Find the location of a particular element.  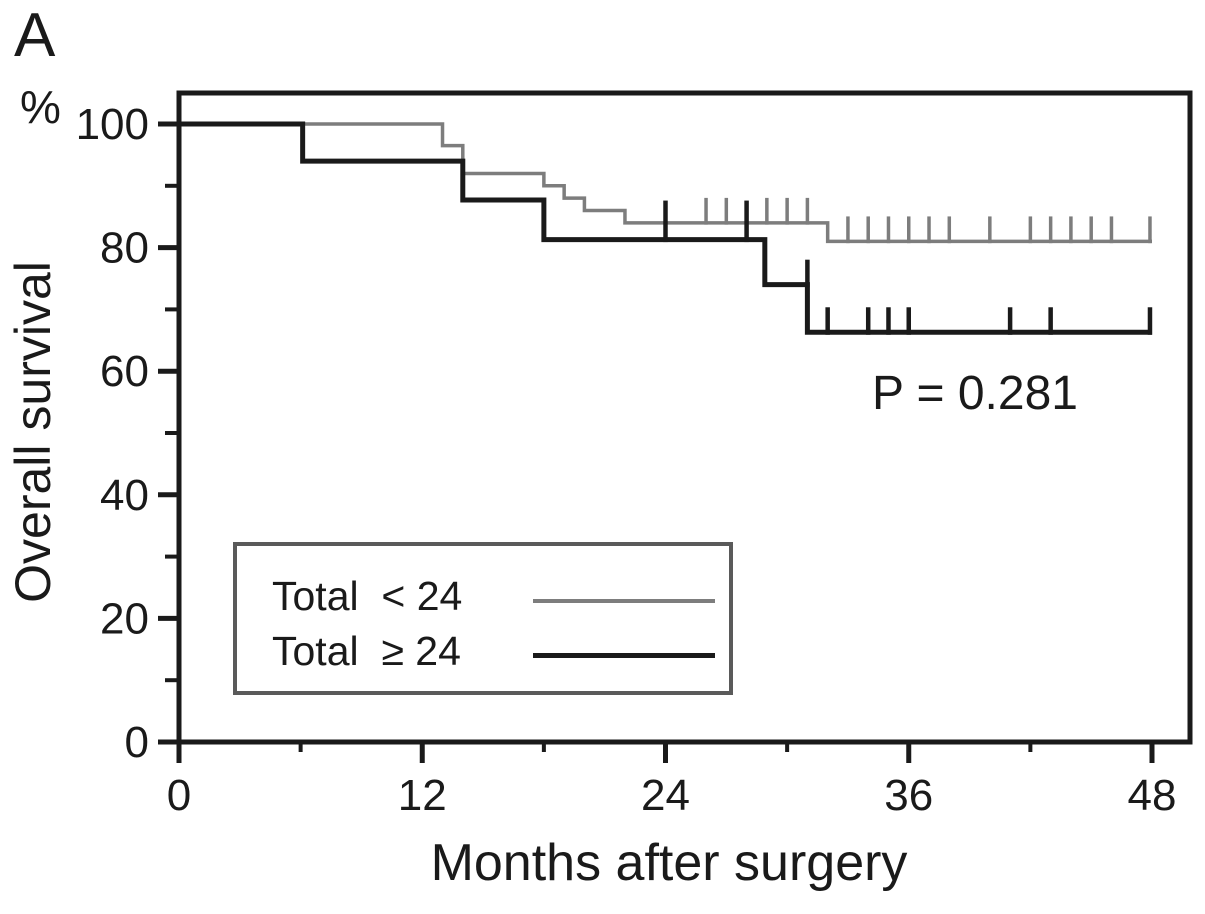

x-tick-label: 12 is located at coordinates (422, 795).